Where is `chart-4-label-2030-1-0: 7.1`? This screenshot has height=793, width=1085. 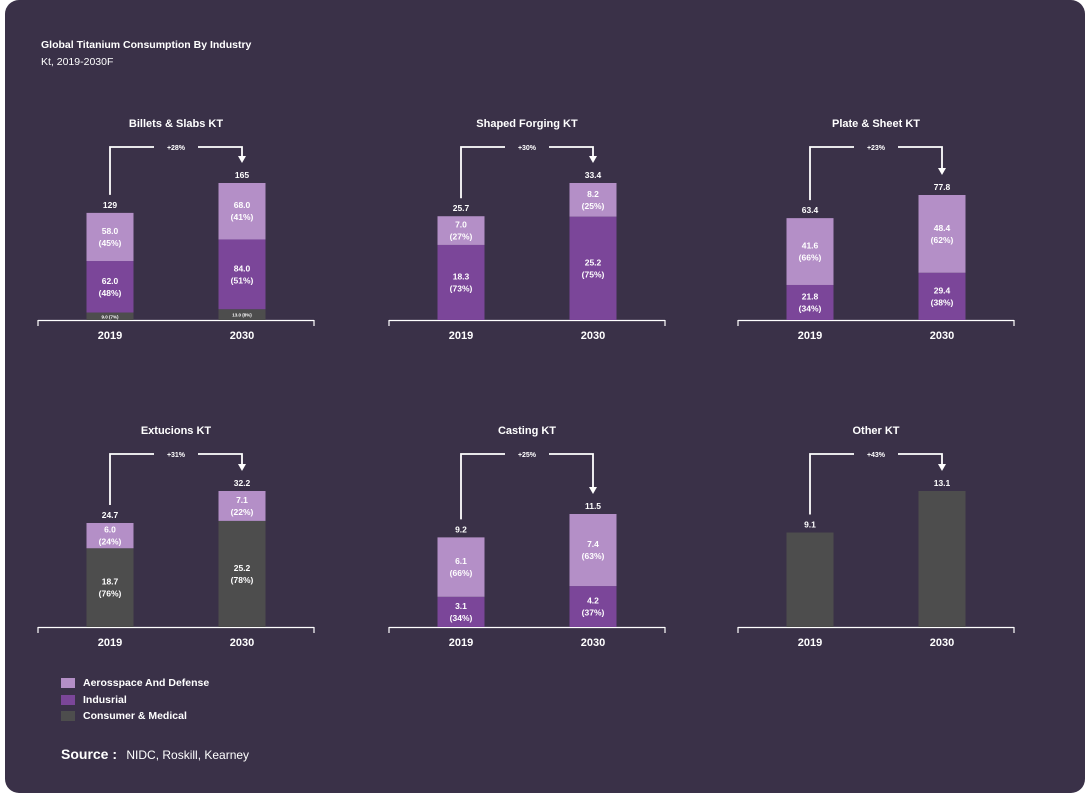 chart-4-label-2030-1-0: 7.1 is located at coordinates (242, 500).